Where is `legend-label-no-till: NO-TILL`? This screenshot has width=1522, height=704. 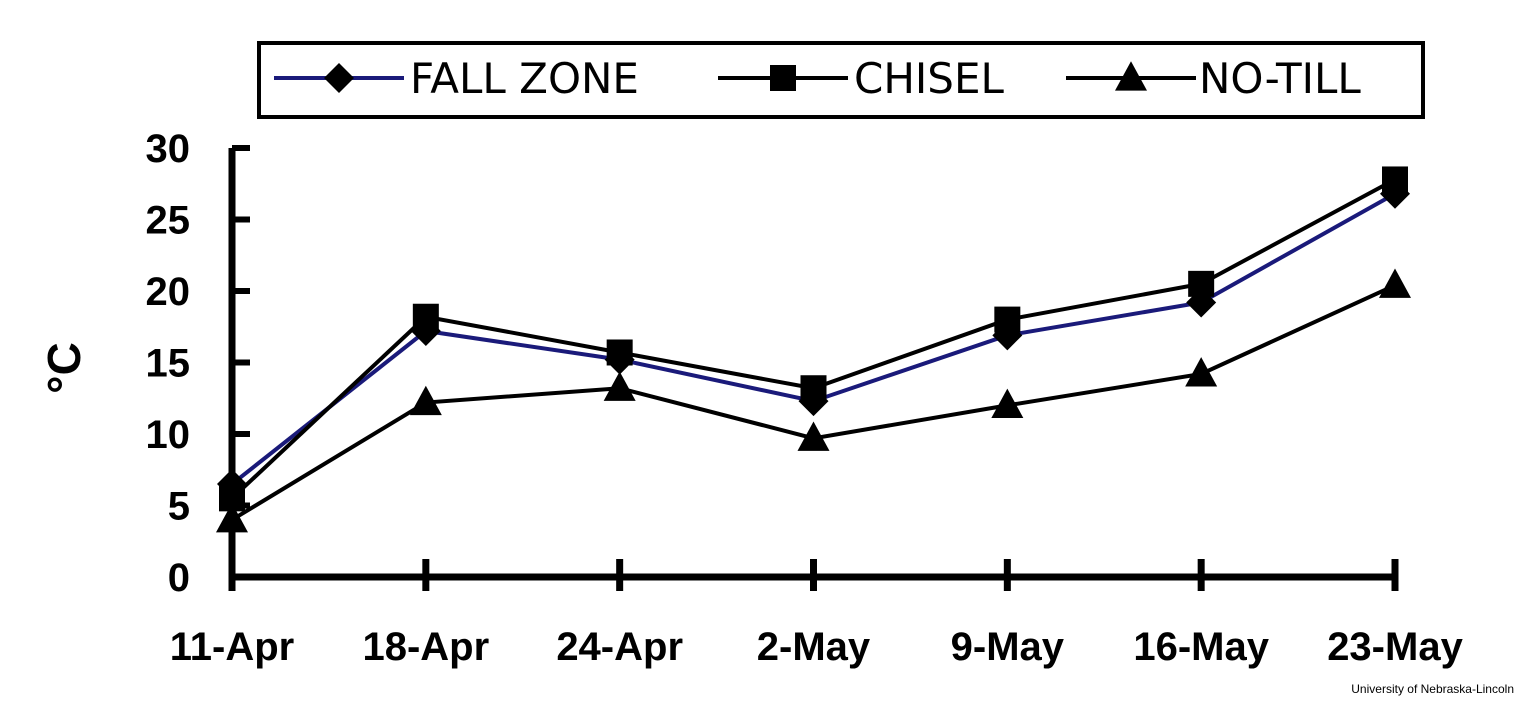 legend-label-no-till: NO-TILL is located at coordinates (1280, 78).